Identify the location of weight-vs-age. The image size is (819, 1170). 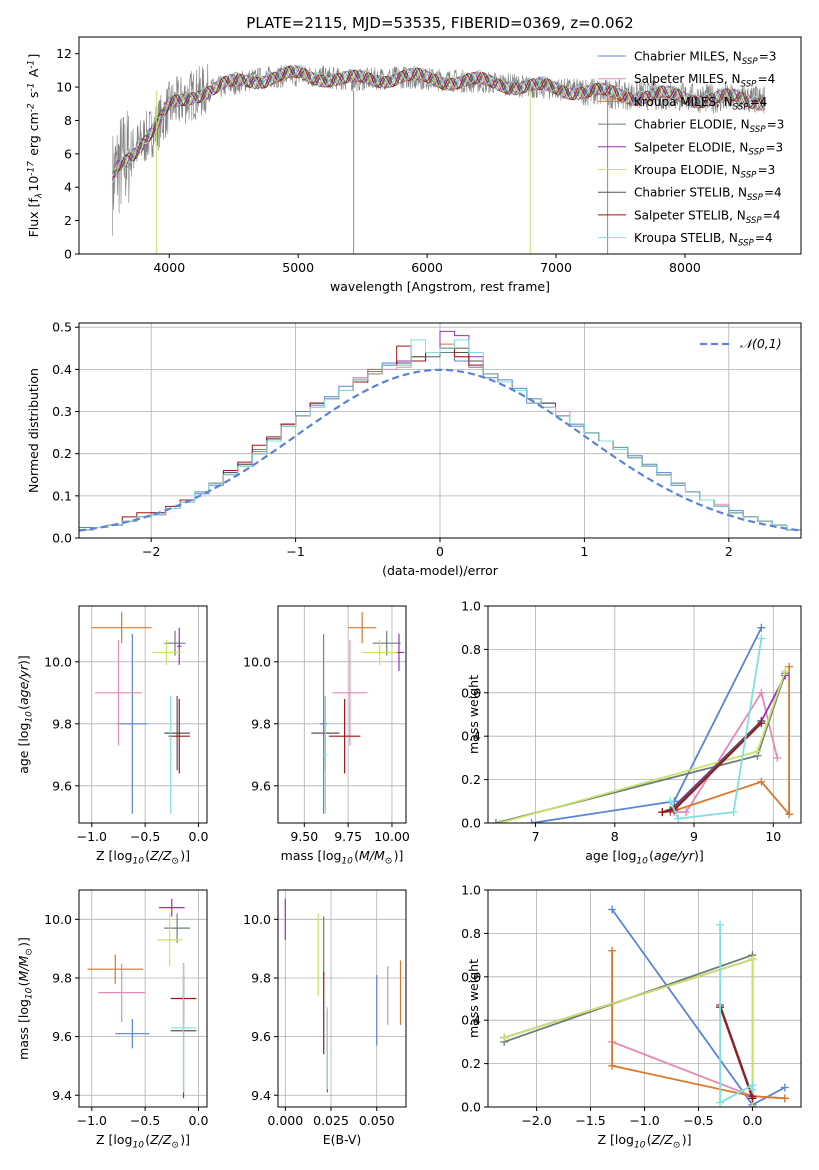
(644, 714).